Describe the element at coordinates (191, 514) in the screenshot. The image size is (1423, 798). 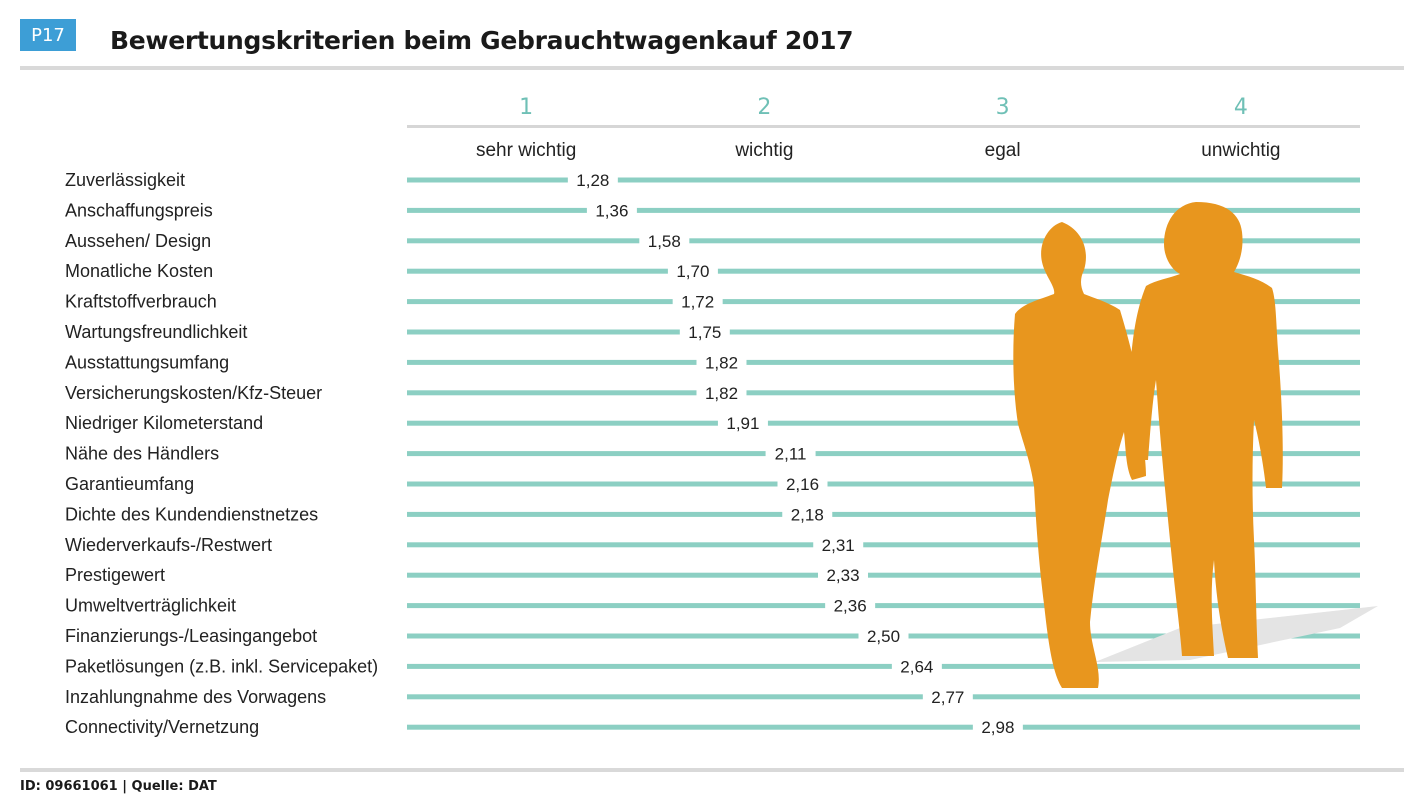
I see `row-label: Dichte des Kundendienstnetzes` at that location.